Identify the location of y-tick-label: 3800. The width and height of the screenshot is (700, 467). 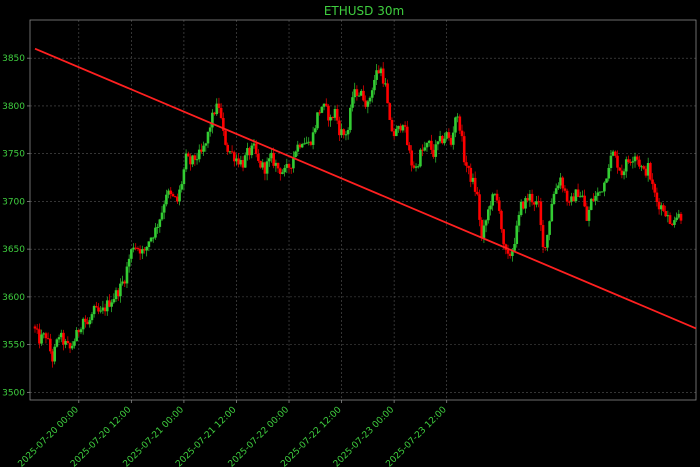
(13, 107).